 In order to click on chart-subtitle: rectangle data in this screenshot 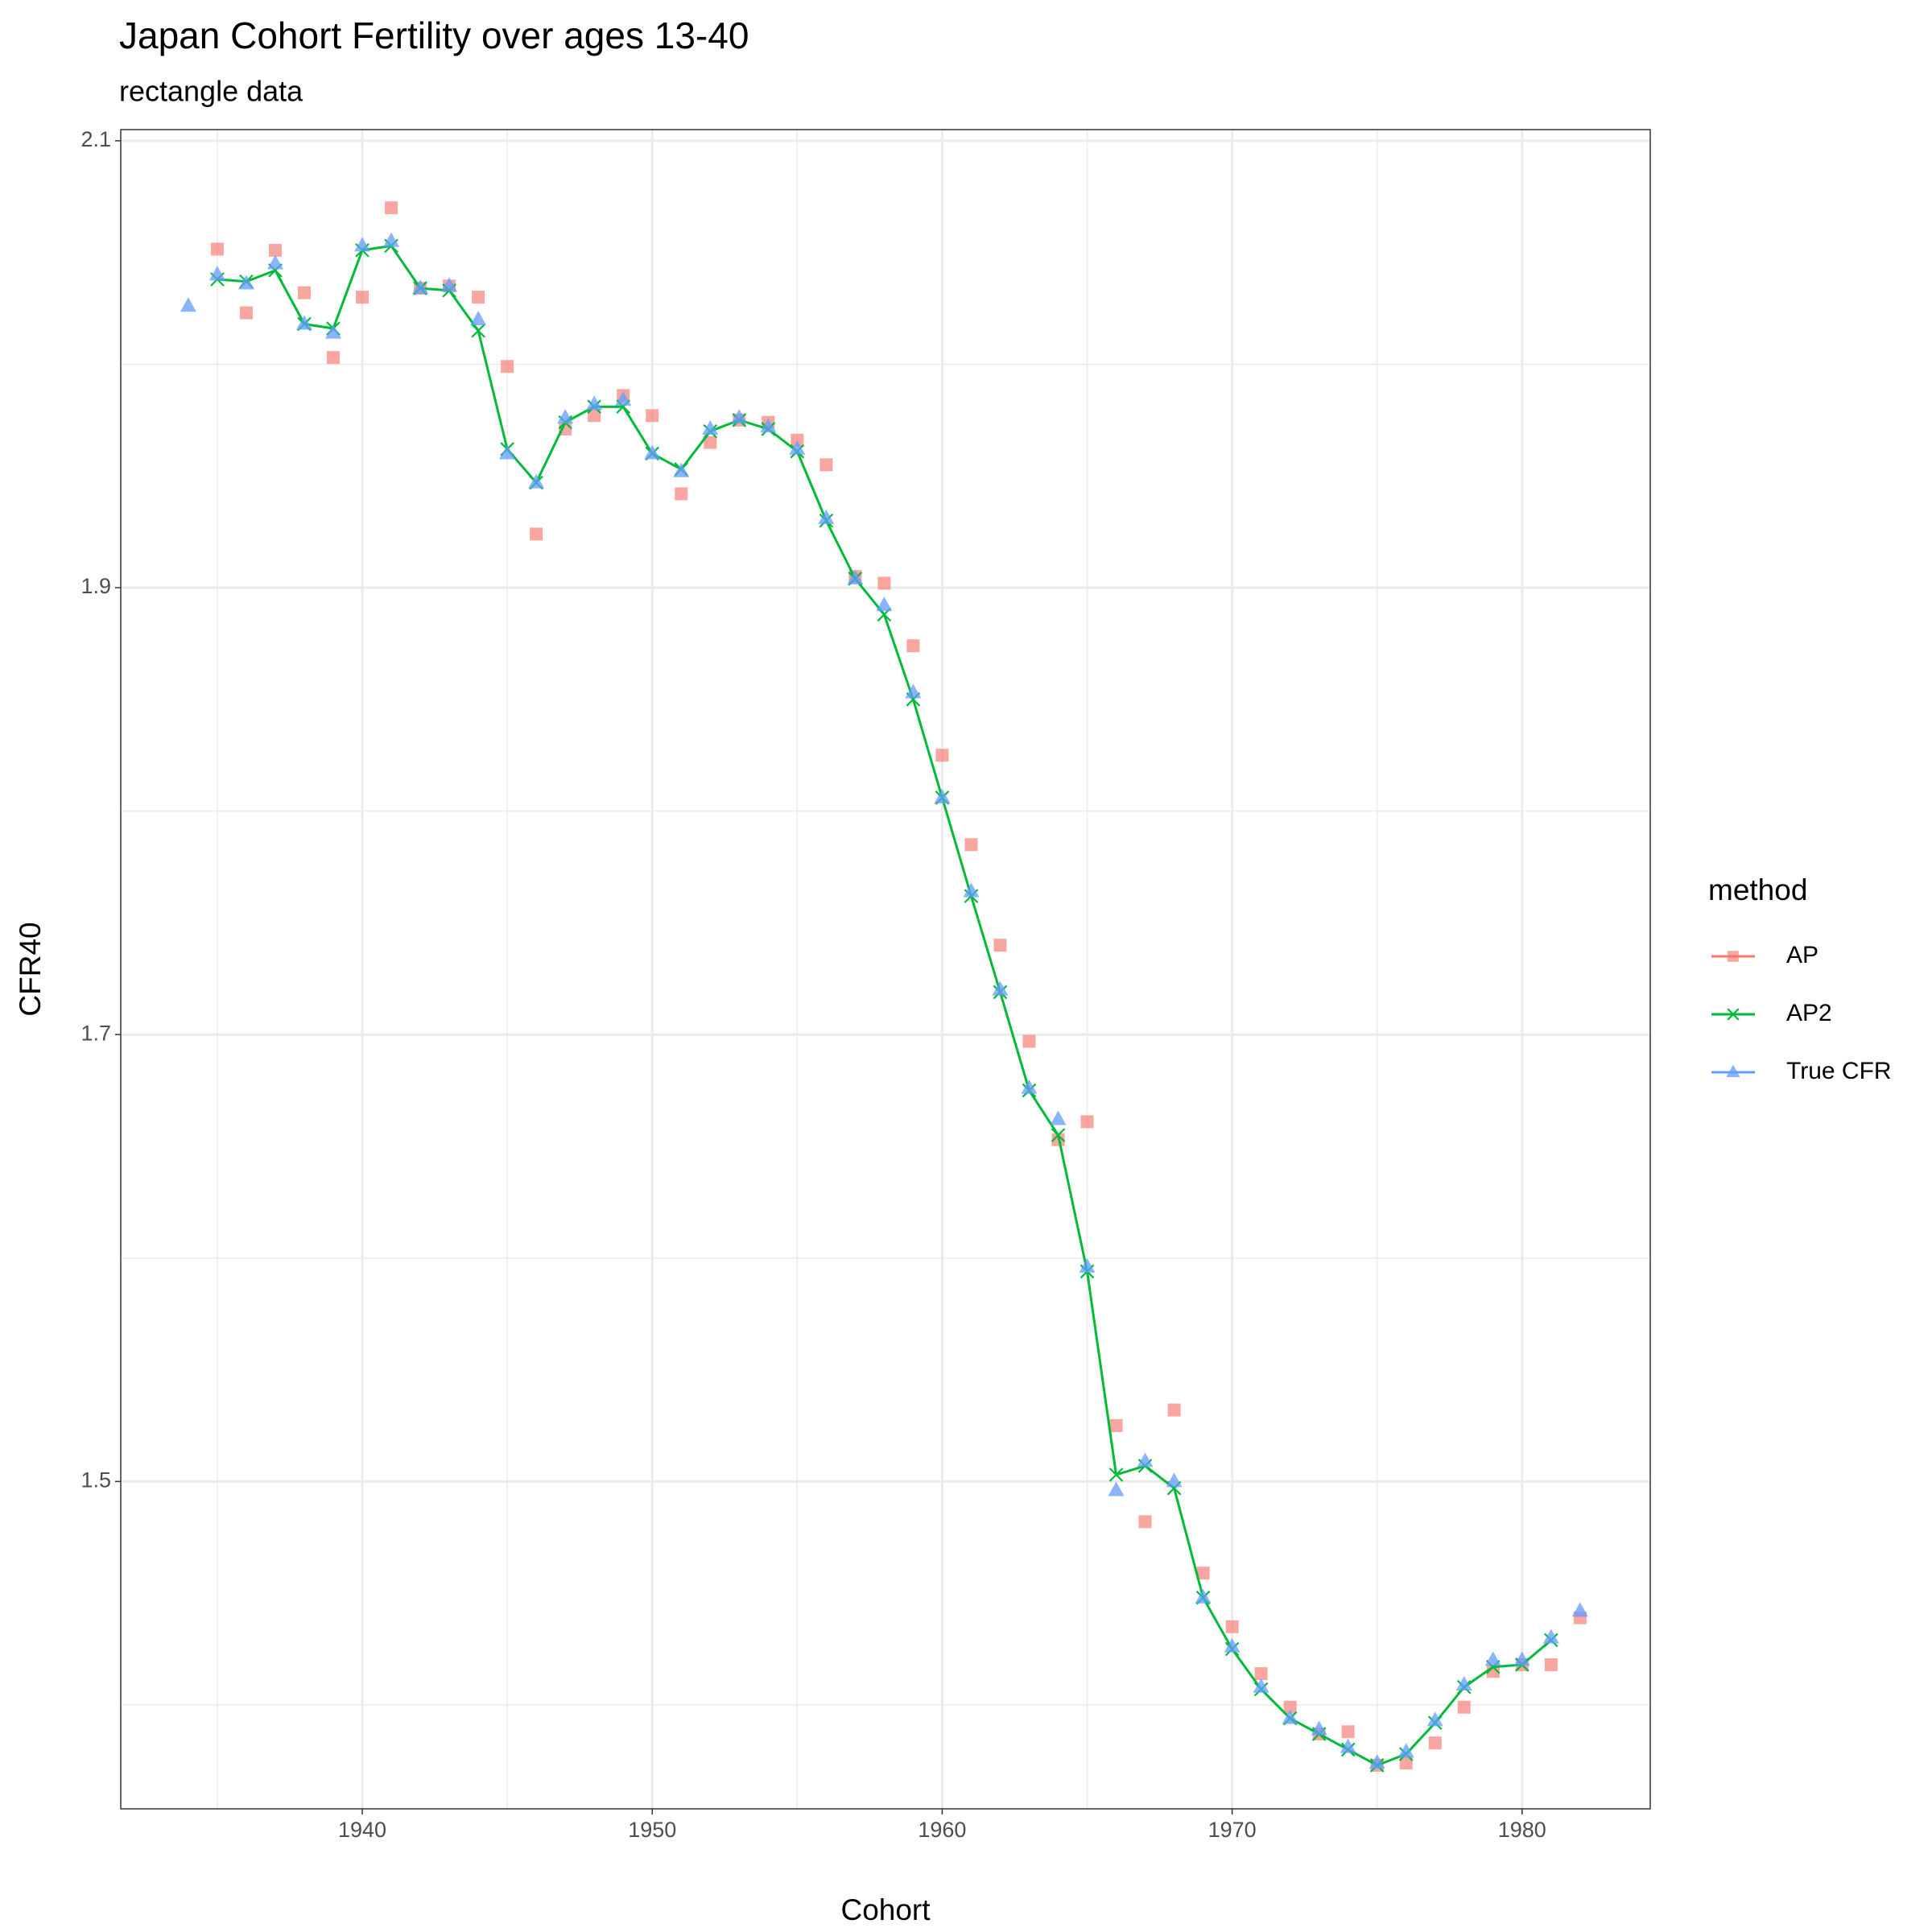, I will do `click(211, 91)`.